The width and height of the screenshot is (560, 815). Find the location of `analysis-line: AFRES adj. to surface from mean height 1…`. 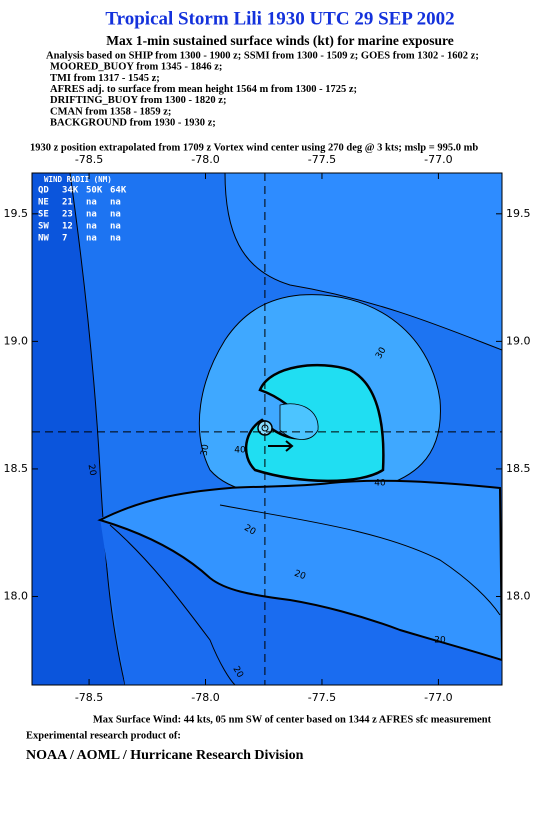

analysis-line: AFRES adj. to surface from mean height 1… is located at coordinates (203, 89).